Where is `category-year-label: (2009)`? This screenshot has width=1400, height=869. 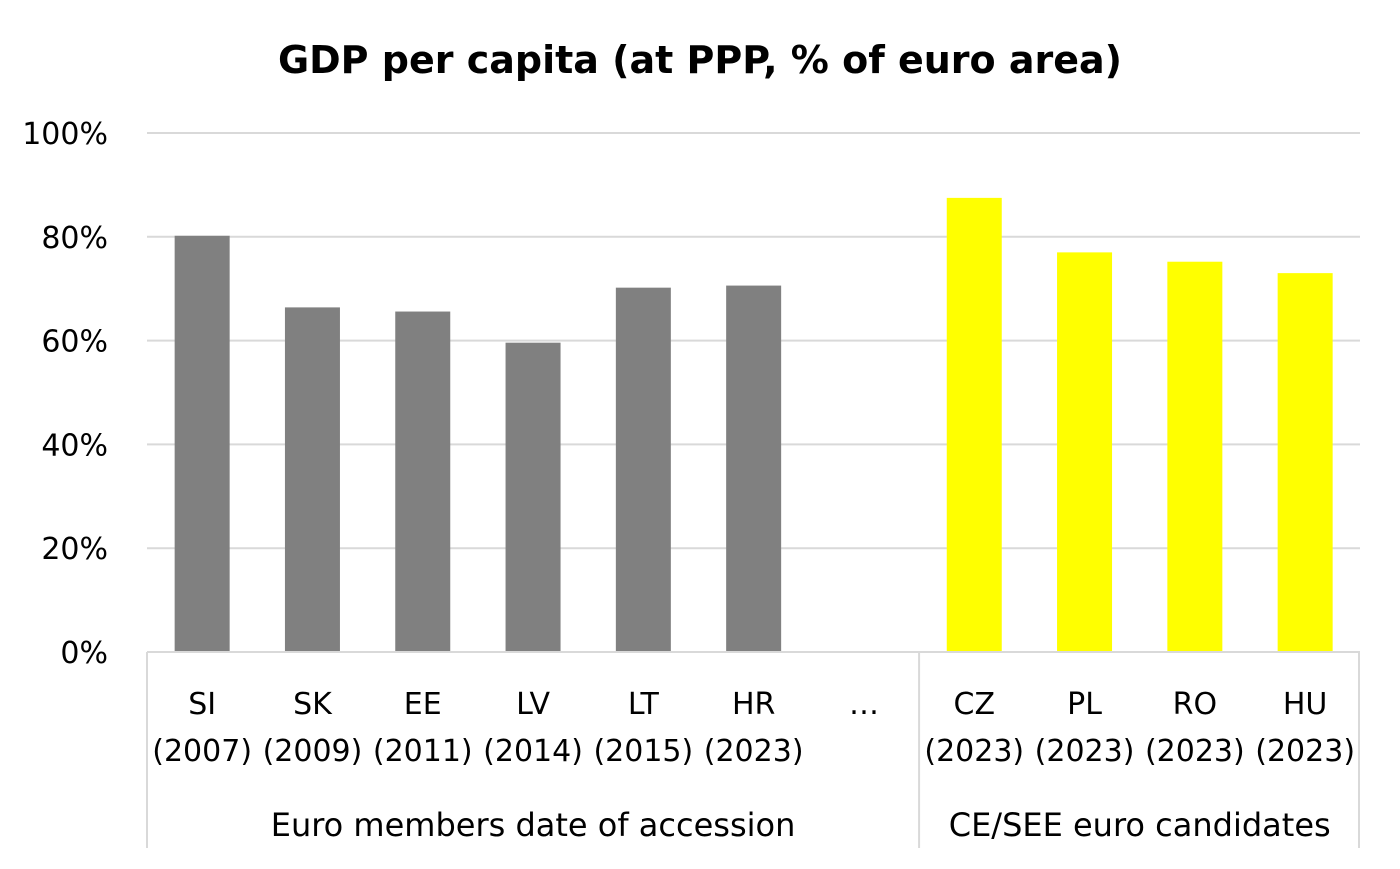 category-year-label: (2009) is located at coordinates (313, 751).